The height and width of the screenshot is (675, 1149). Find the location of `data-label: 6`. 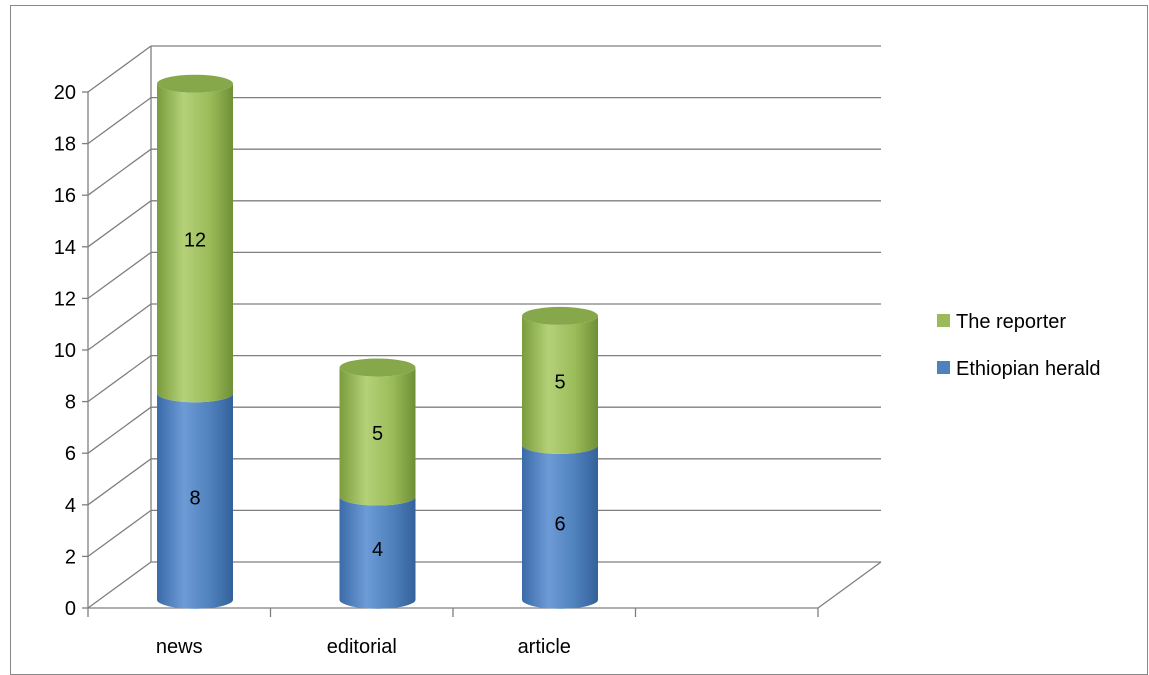

data-label: 6 is located at coordinates (559, 524).